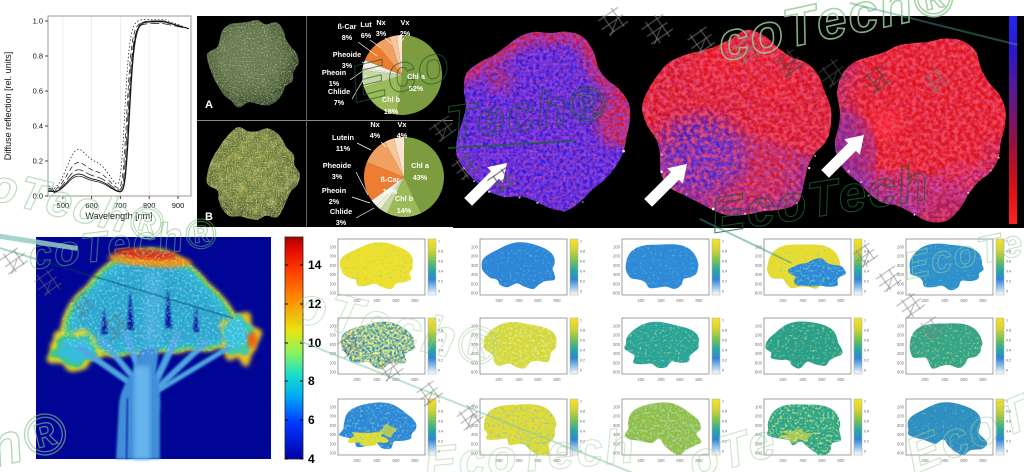  I want to click on svg-text: 52%, so click(416, 88).